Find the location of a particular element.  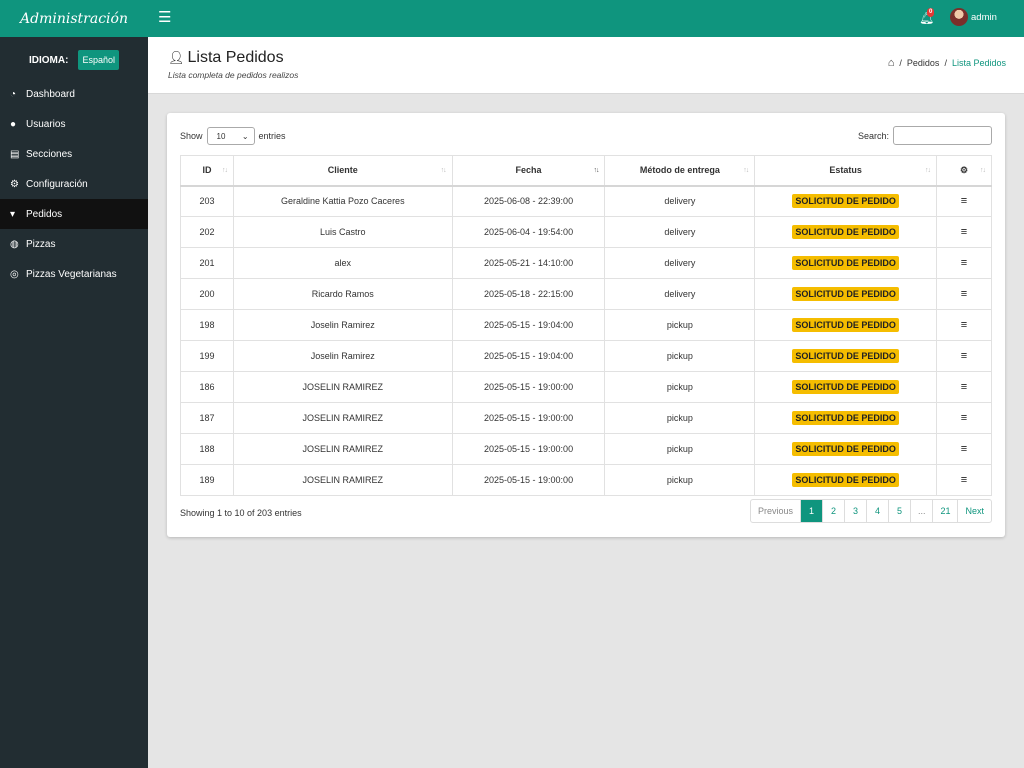

sidebar-item-secciones: ▤ Secciones is located at coordinates (74, 154).